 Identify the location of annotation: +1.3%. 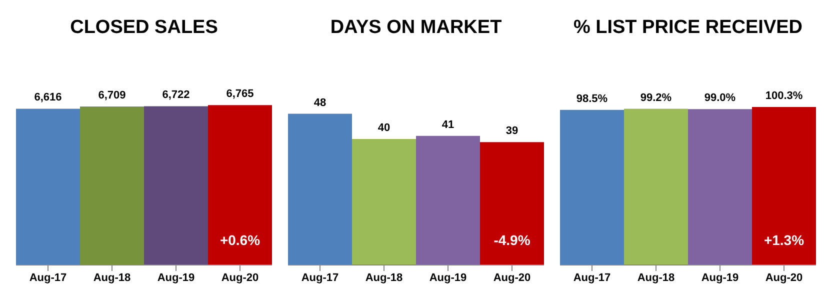
(784, 240).